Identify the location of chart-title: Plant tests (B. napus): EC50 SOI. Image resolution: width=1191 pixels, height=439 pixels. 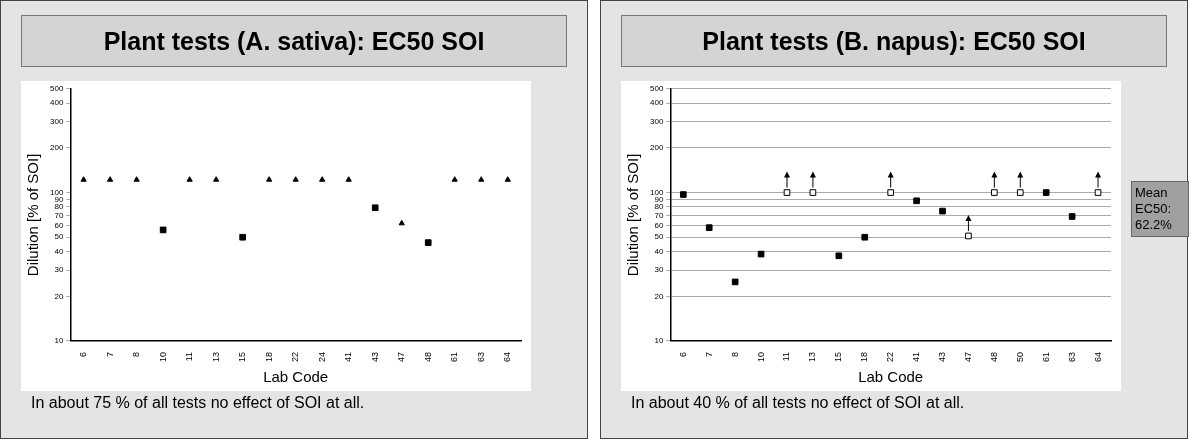
(894, 41).